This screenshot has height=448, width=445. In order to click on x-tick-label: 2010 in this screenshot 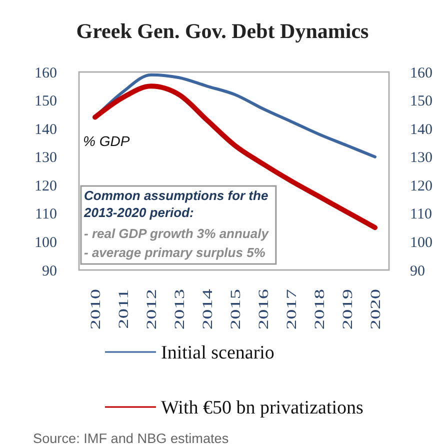, I will do `click(95, 309)`.